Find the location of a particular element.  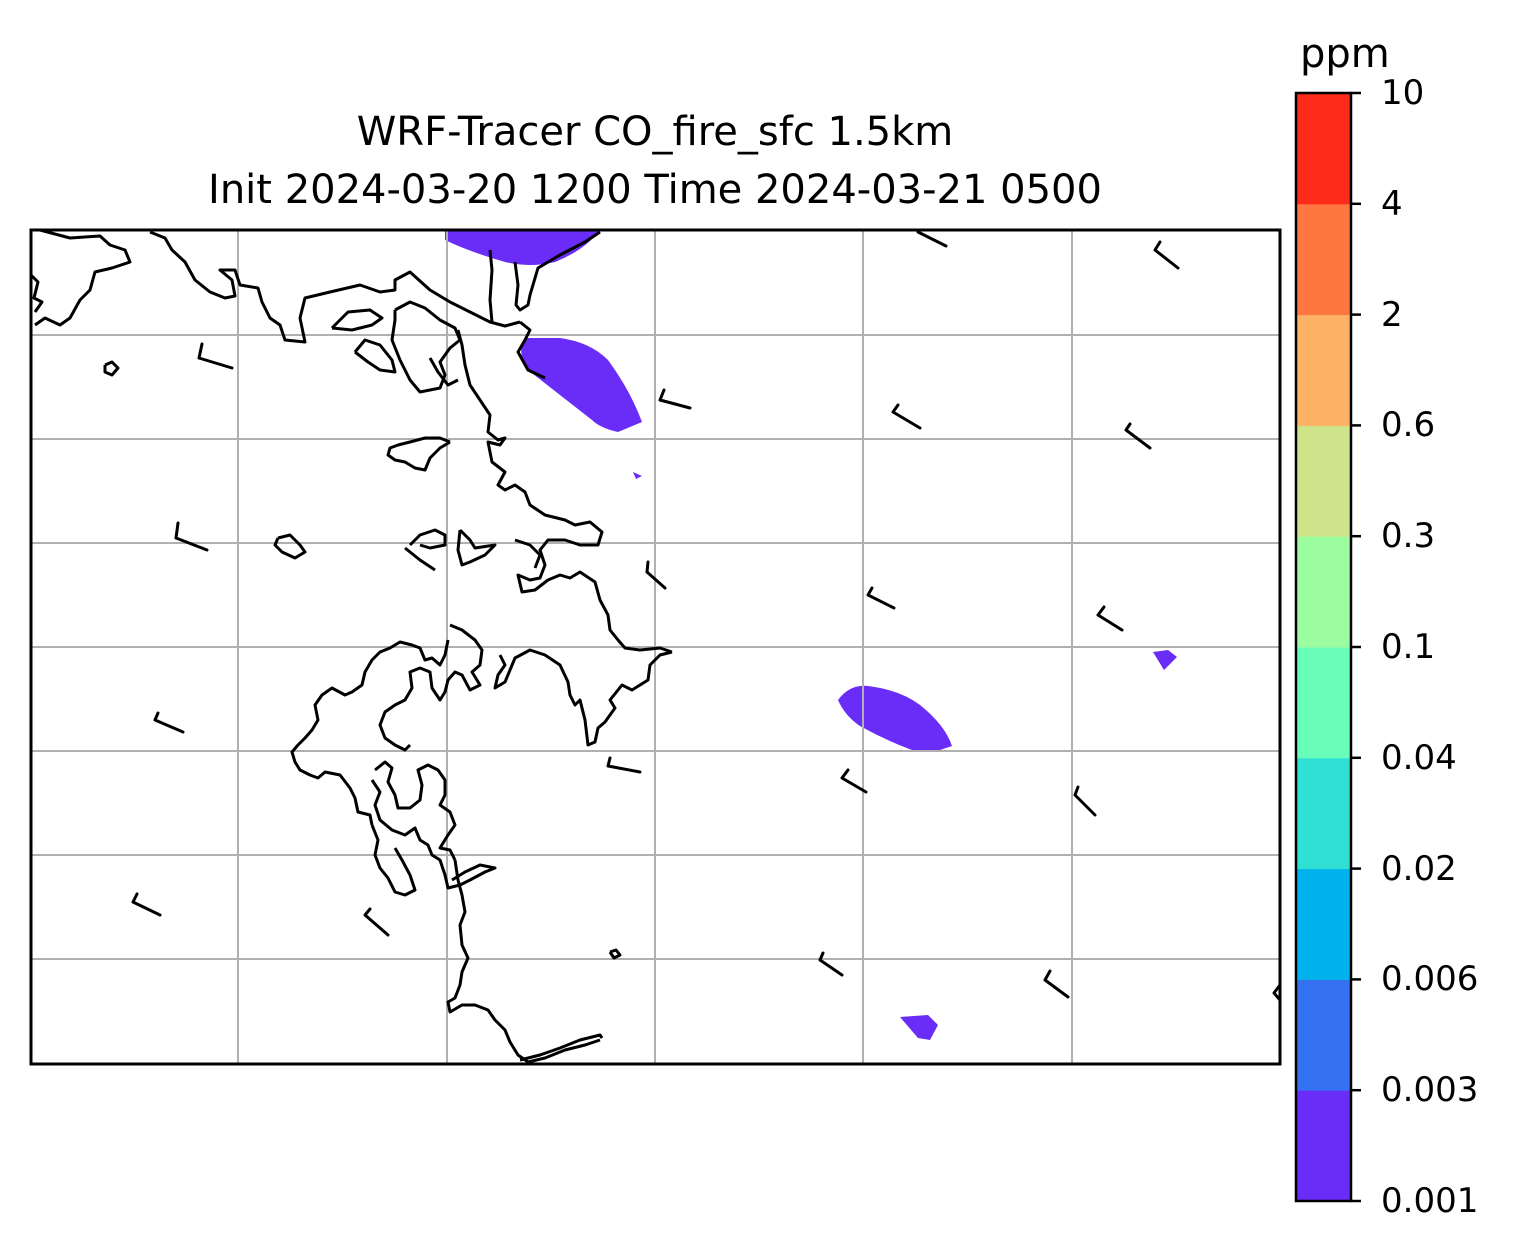

colorbar-tick-label: 0.006 is located at coordinates (1430, 979).